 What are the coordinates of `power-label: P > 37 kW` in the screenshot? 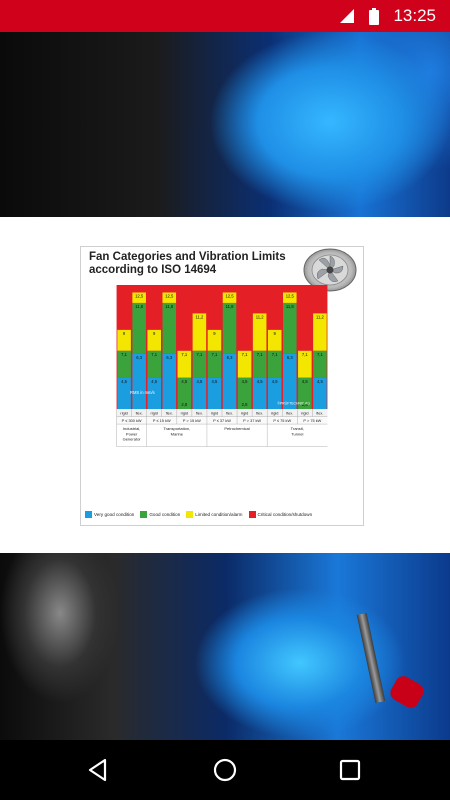 It's located at (252, 420).